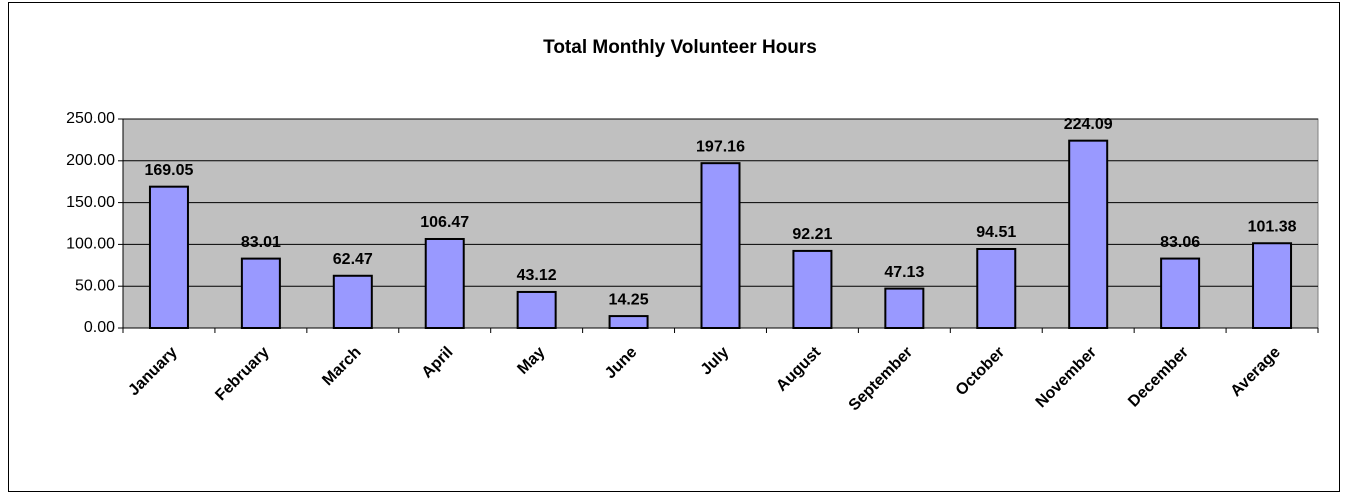  What do you see at coordinates (1180, 242) in the screenshot?
I see `data-label: 83.06` at bounding box center [1180, 242].